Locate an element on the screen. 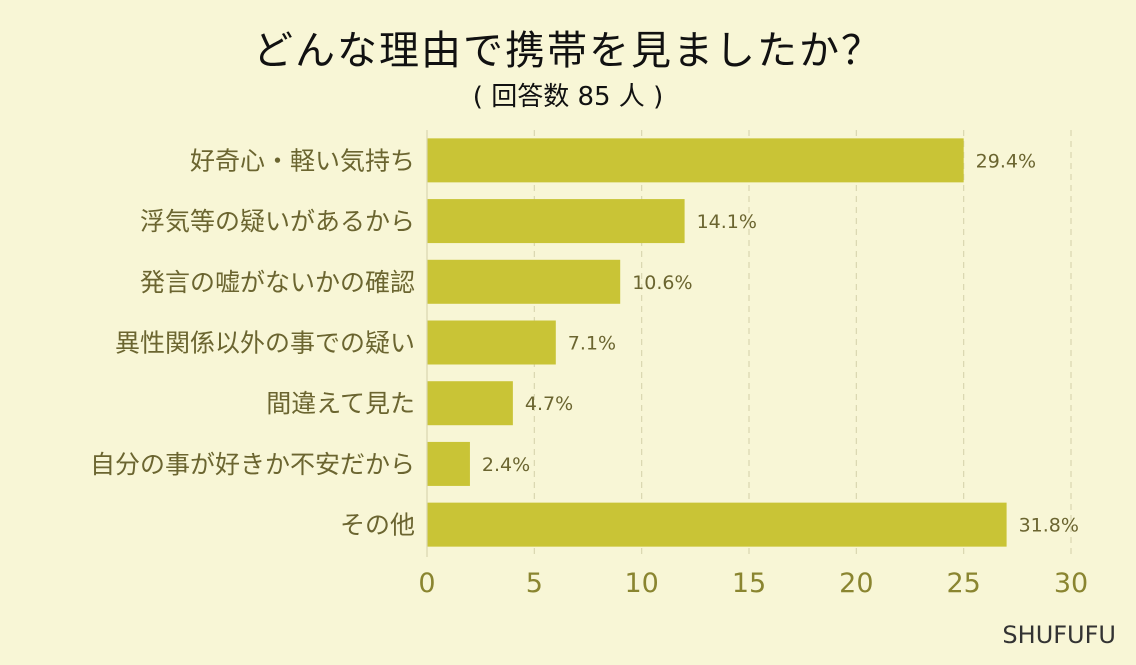 The height and width of the screenshot is (665, 1136). x-tick-label: 0 is located at coordinates (426, 583).